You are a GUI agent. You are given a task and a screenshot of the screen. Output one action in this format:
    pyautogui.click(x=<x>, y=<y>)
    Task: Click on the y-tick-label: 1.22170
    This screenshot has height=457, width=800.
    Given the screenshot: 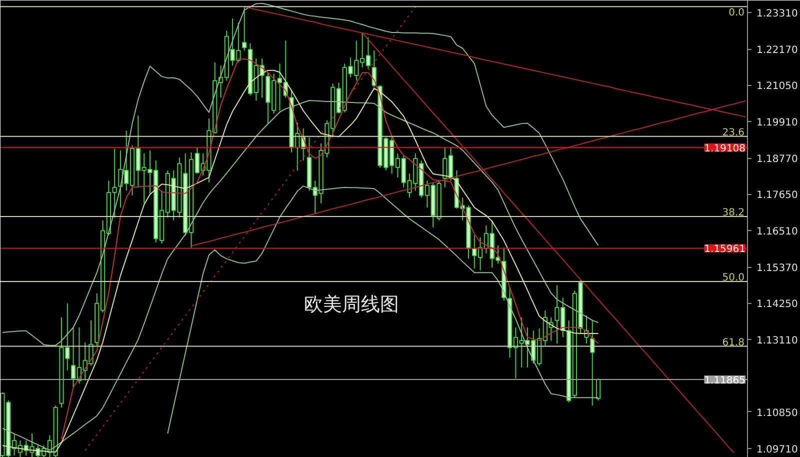 What is the action you would take?
    pyautogui.click(x=777, y=50)
    